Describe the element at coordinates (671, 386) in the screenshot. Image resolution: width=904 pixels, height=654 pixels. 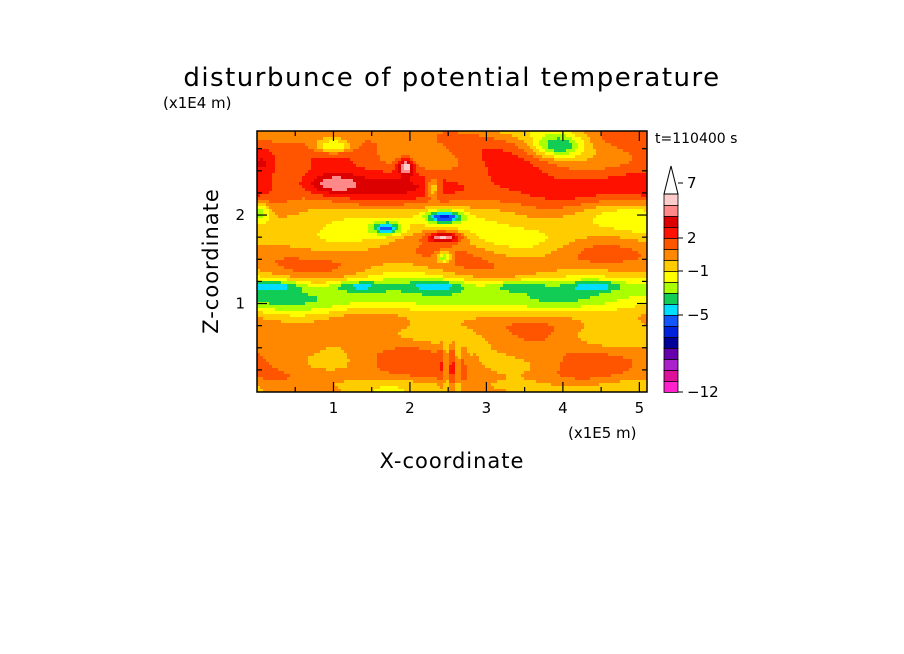
I see `colorbar-segment` at that location.